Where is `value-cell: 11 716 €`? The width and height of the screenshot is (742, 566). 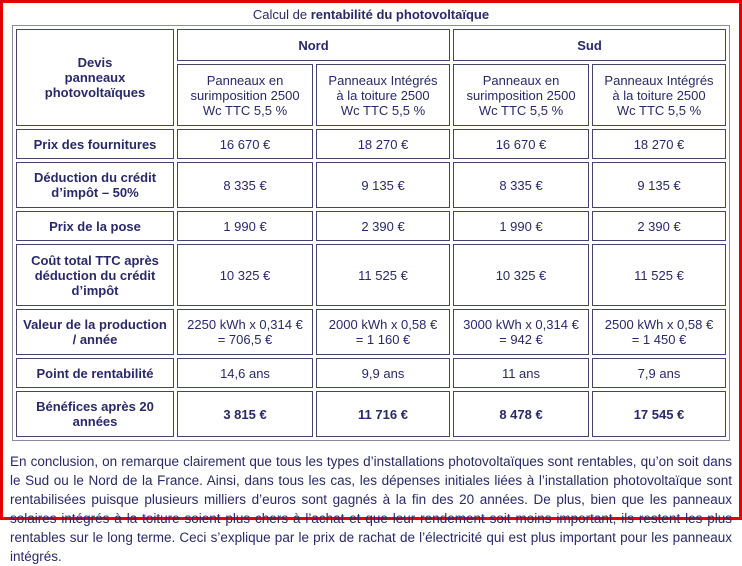 value-cell: 11 716 € is located at coordinates (383, 414).